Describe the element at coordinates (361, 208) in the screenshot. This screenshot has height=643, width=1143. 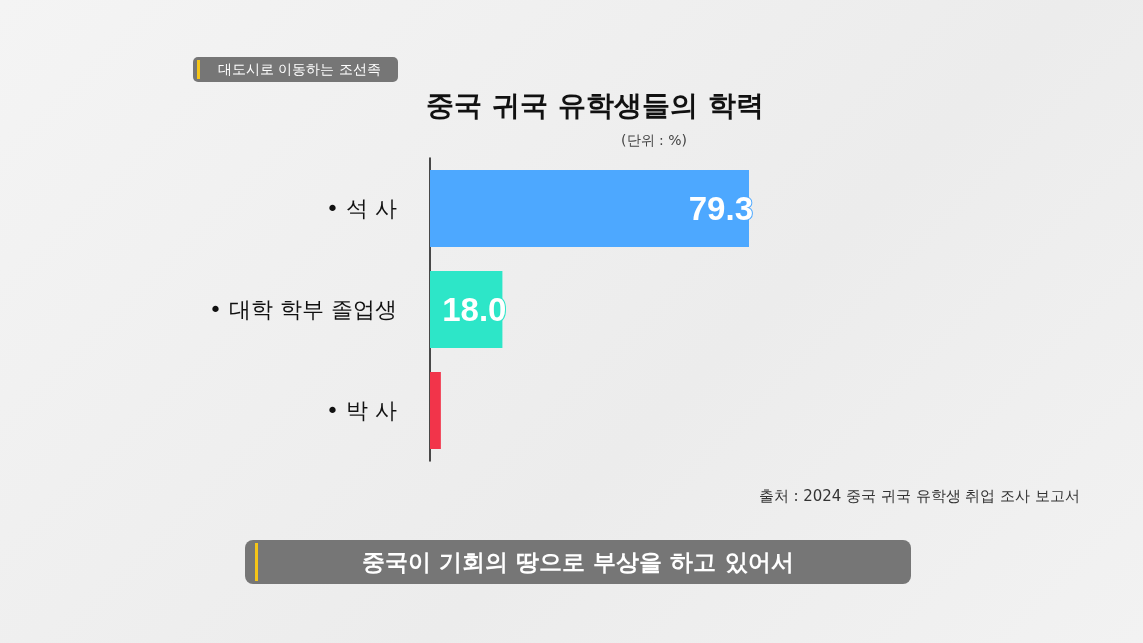
I see `y-tick-label: • 석 사` at that location.